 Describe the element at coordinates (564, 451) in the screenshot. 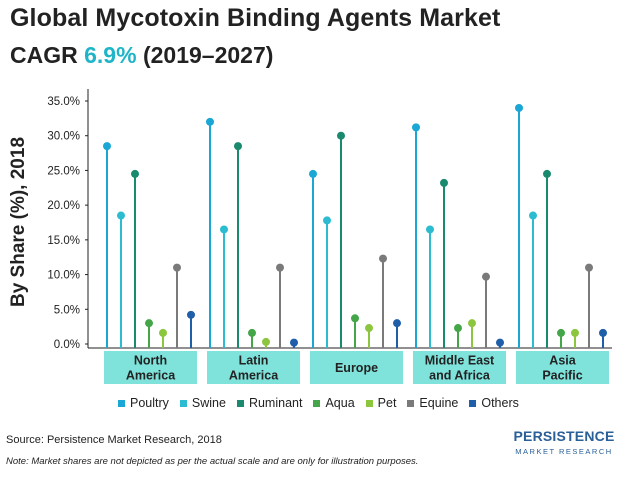

I see `logo-sub-text: MARKET RESEARCH` at that location.